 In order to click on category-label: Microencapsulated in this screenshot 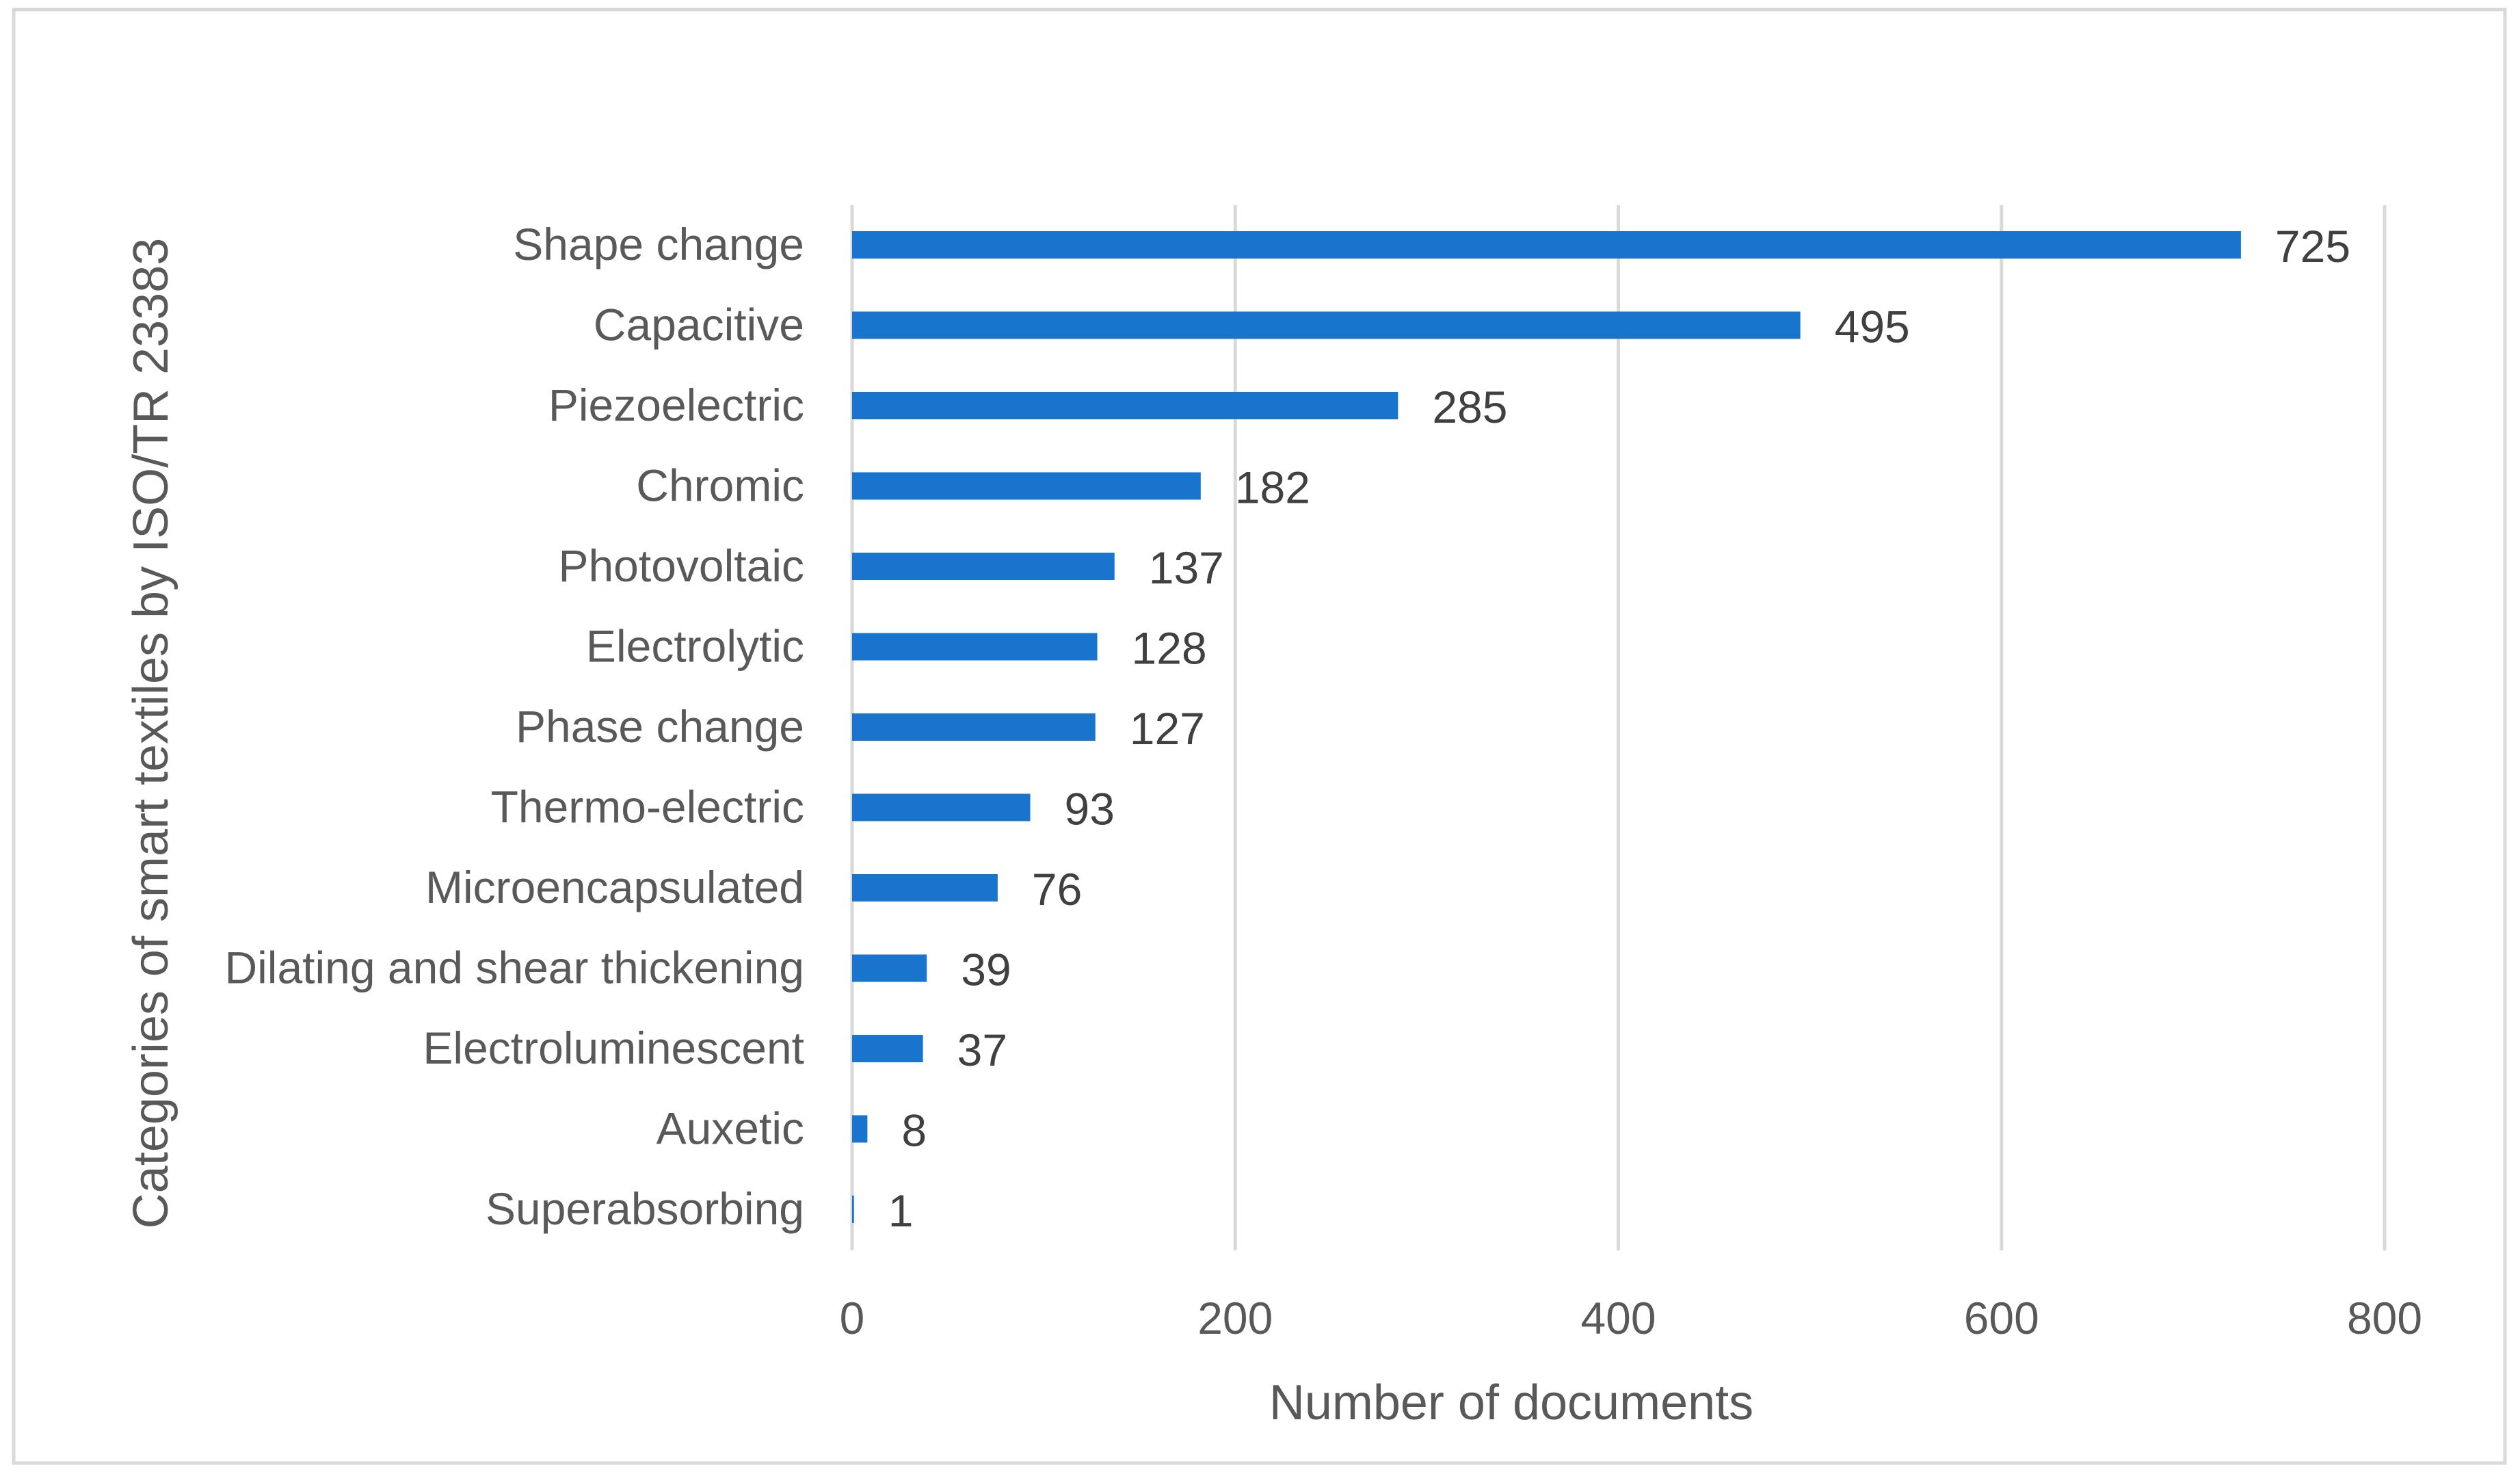, I will do `click(614, 887)`.